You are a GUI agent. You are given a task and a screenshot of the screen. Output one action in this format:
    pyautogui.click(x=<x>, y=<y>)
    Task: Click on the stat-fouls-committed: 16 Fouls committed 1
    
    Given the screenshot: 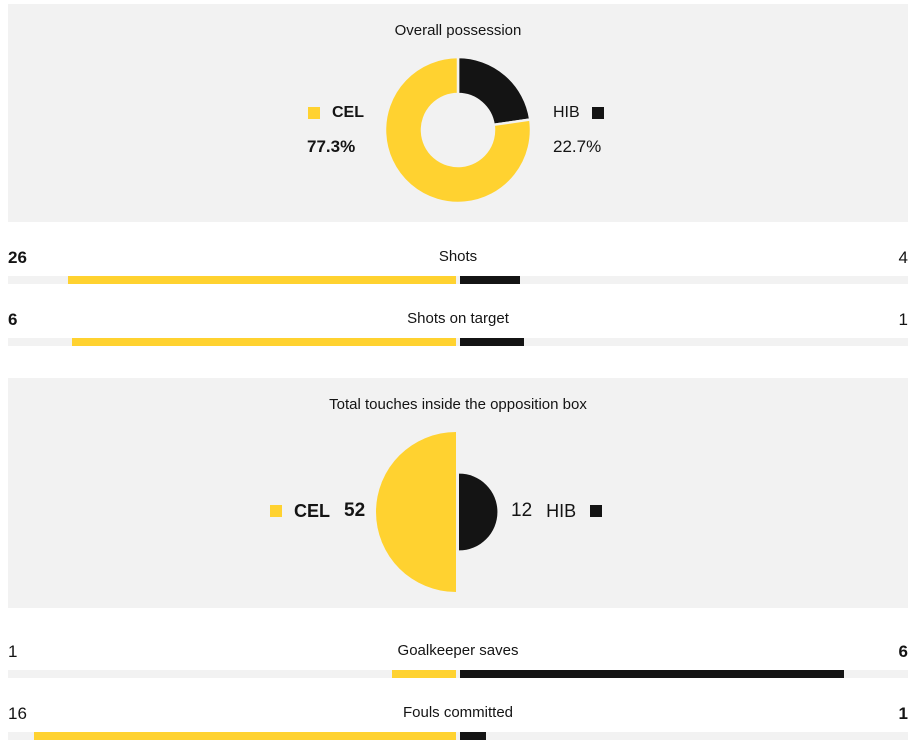 What is the action you would take?
    pyautogui.click(x=458, y=724)
    